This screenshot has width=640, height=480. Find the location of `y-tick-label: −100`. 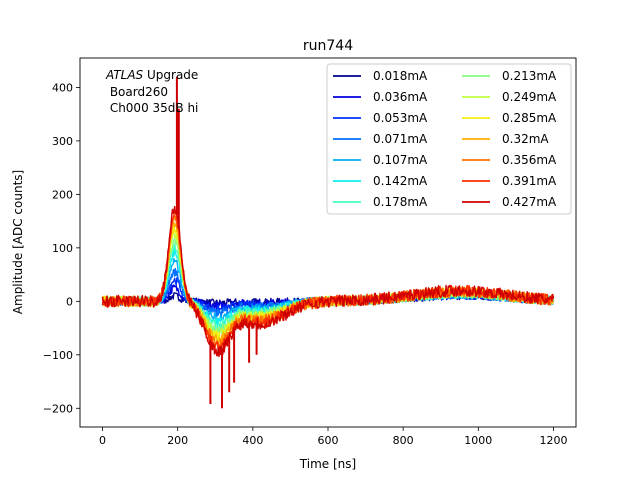

y-tick-label: −100 is located at coordinates (58, 355).